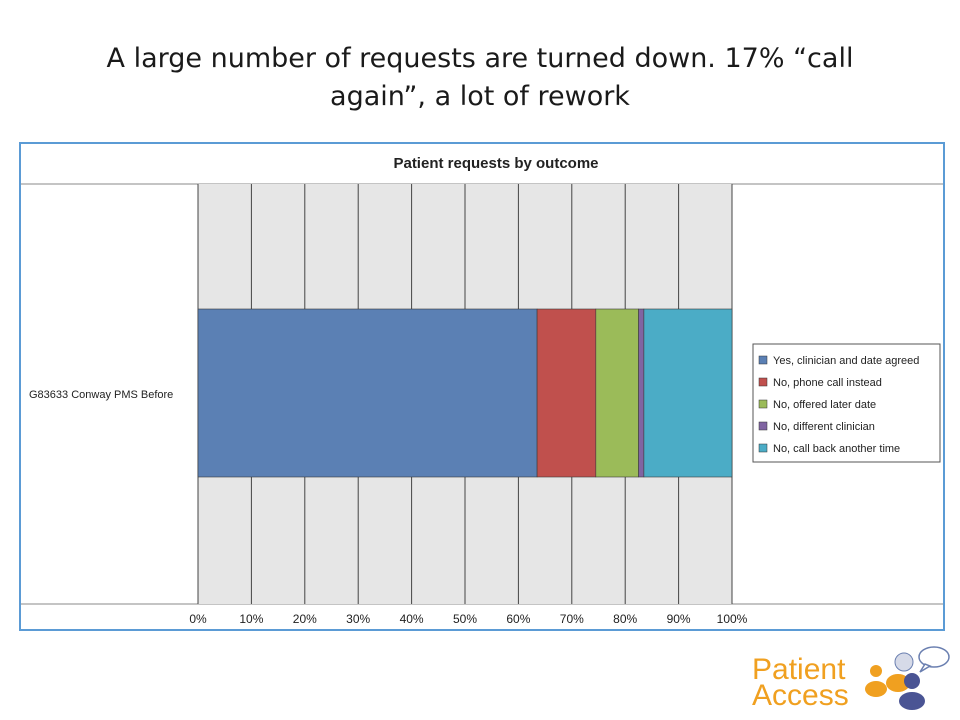  Describe the element at coordinates (800, 695) in the screenshot. I see `logo-word-access: Access` at that location.